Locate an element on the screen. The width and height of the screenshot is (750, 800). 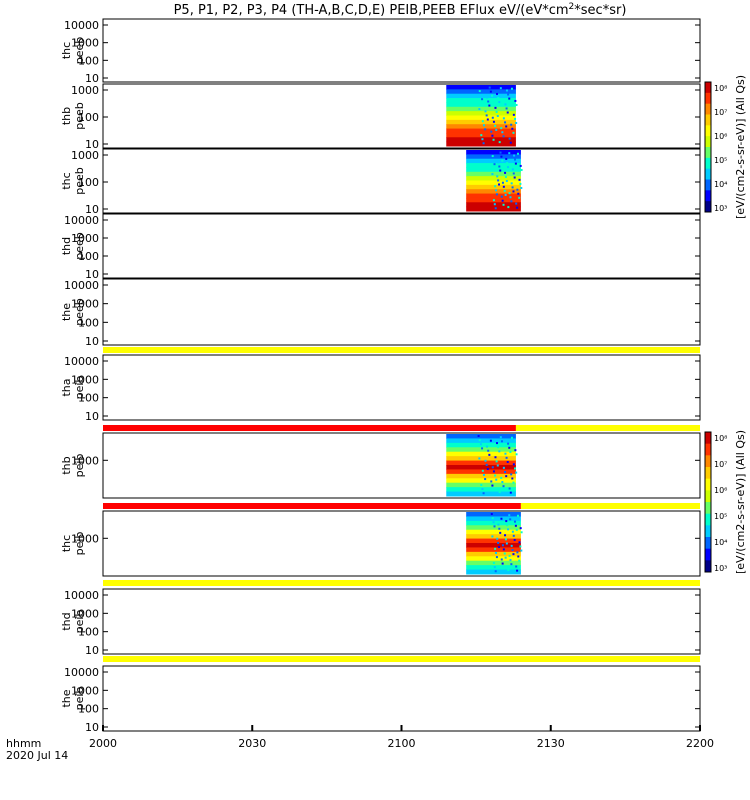
y-axis-label: thd is located at coordinates (66, 246).